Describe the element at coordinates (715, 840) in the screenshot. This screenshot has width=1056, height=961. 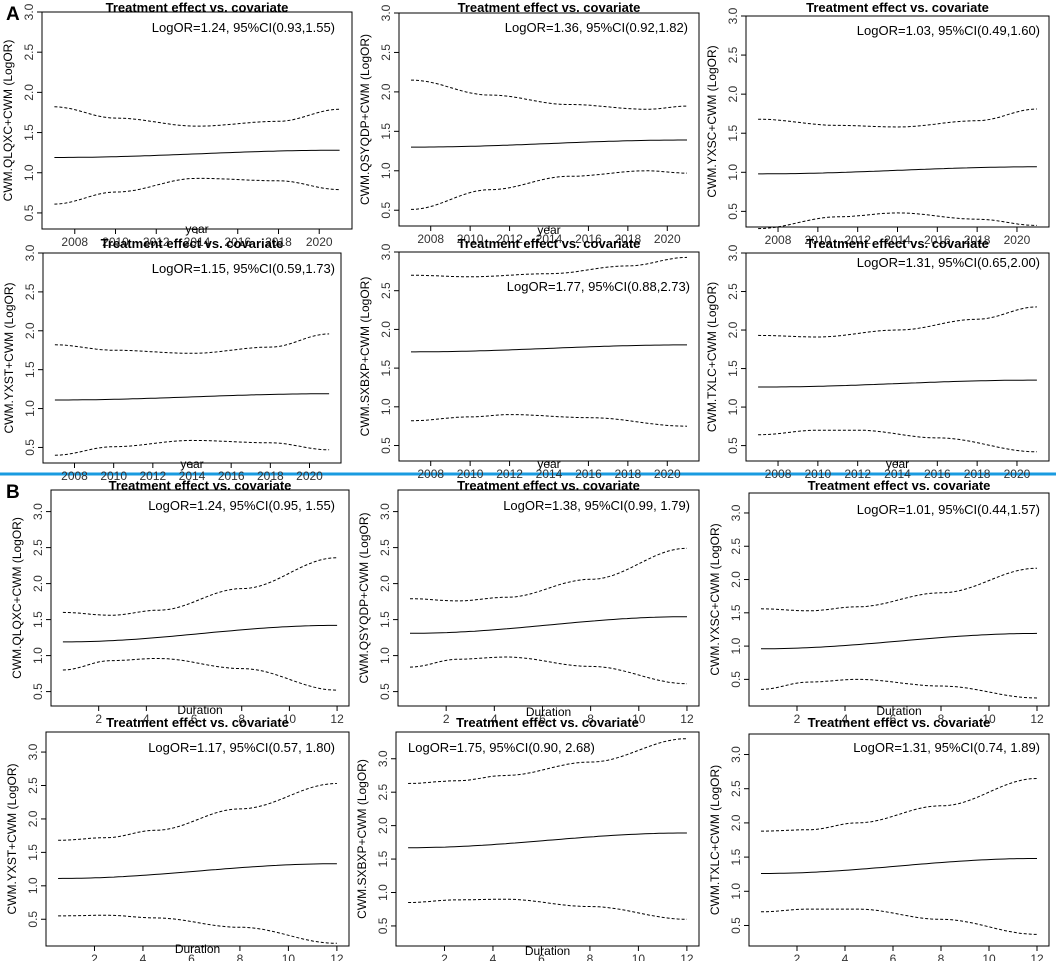
I see `y-axis-label: CWM.TXLC+CWM (LogOR)` at that location.